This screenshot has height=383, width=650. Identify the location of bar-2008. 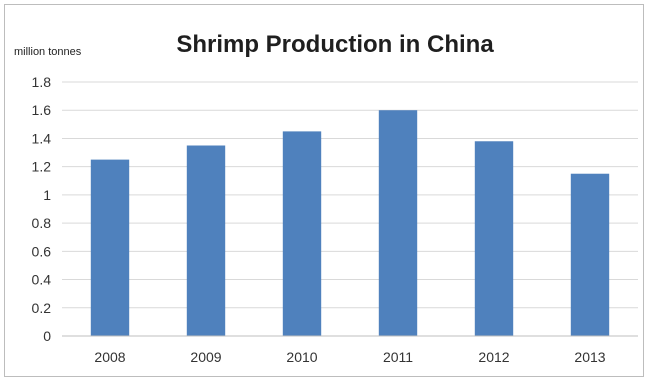
(110, 247).